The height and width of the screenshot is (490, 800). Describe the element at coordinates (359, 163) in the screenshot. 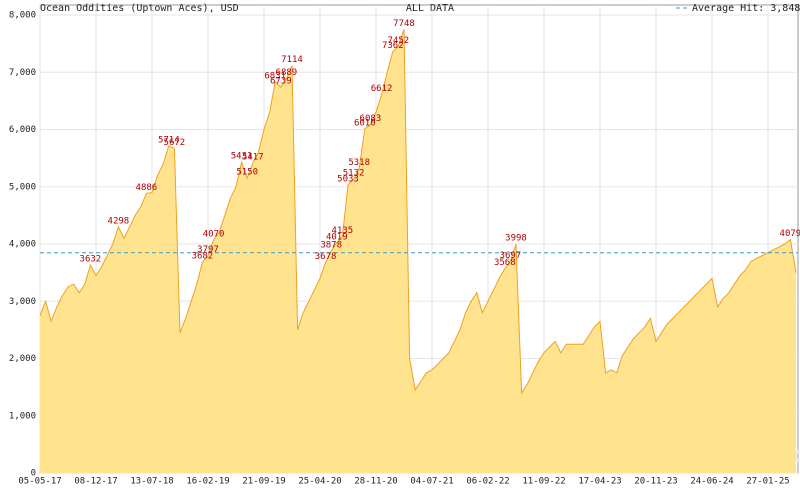

I see `data-label: 5318` at that location.